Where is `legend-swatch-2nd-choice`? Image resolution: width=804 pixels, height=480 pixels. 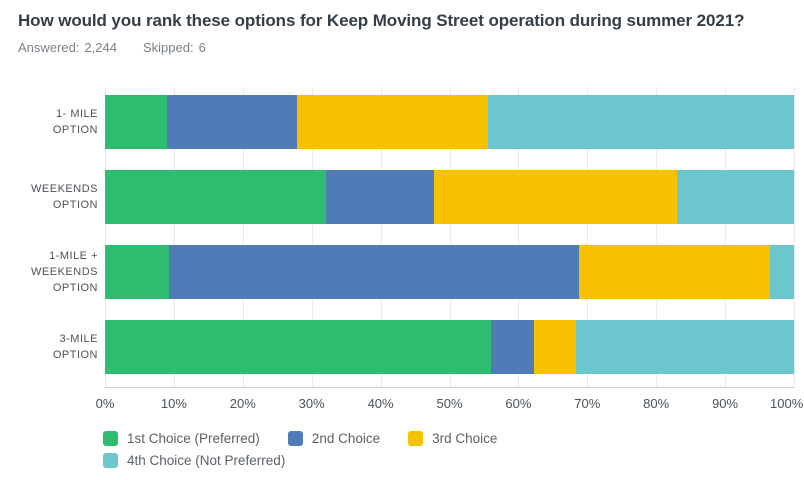
legend-swatch-2nd-choice is located at coordinates (295, 438).